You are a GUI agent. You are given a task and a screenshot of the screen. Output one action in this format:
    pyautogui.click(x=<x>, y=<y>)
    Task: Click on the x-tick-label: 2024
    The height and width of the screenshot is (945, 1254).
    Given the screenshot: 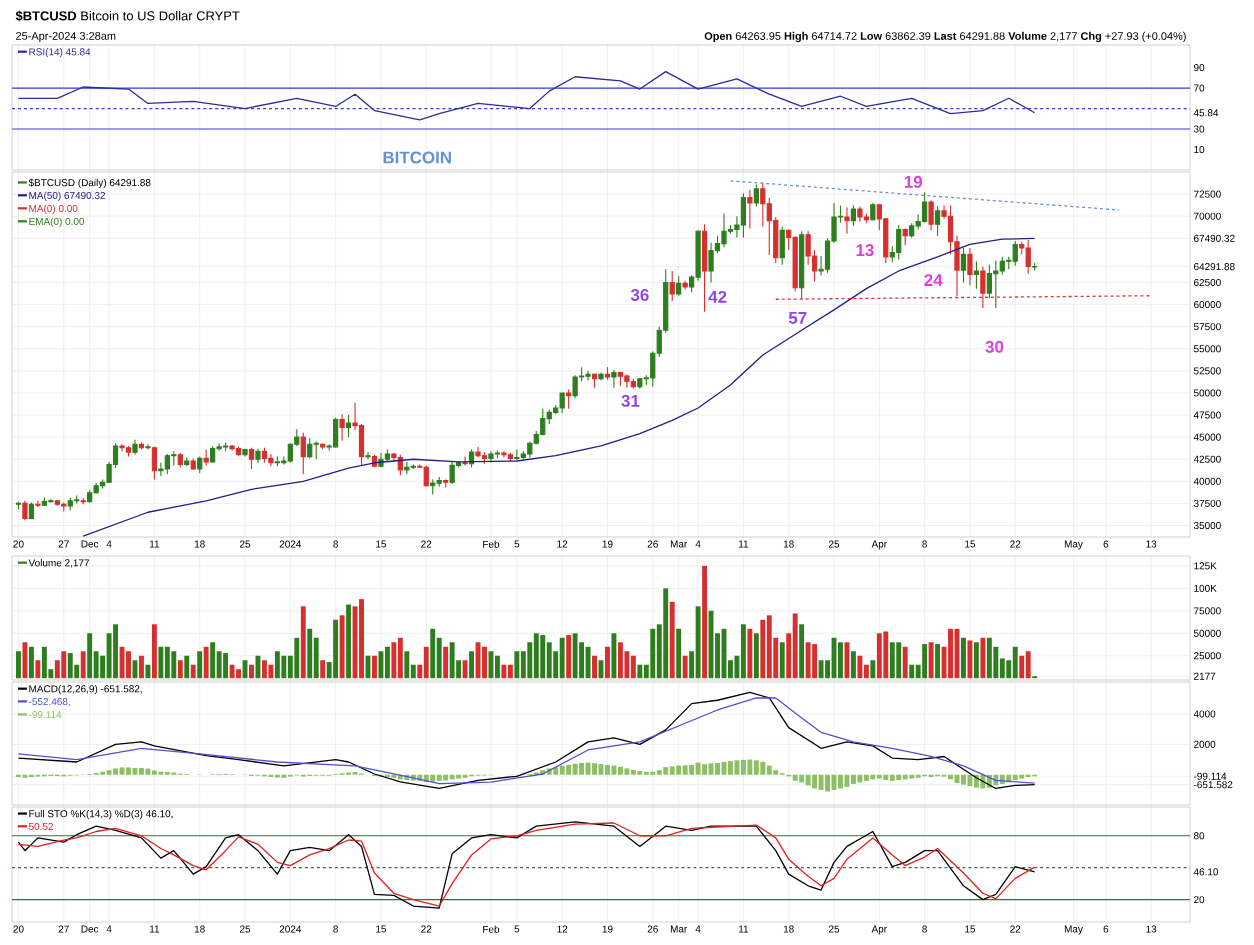 What is the action you would take?
    pyautogui.click(x=290, y=544)
    